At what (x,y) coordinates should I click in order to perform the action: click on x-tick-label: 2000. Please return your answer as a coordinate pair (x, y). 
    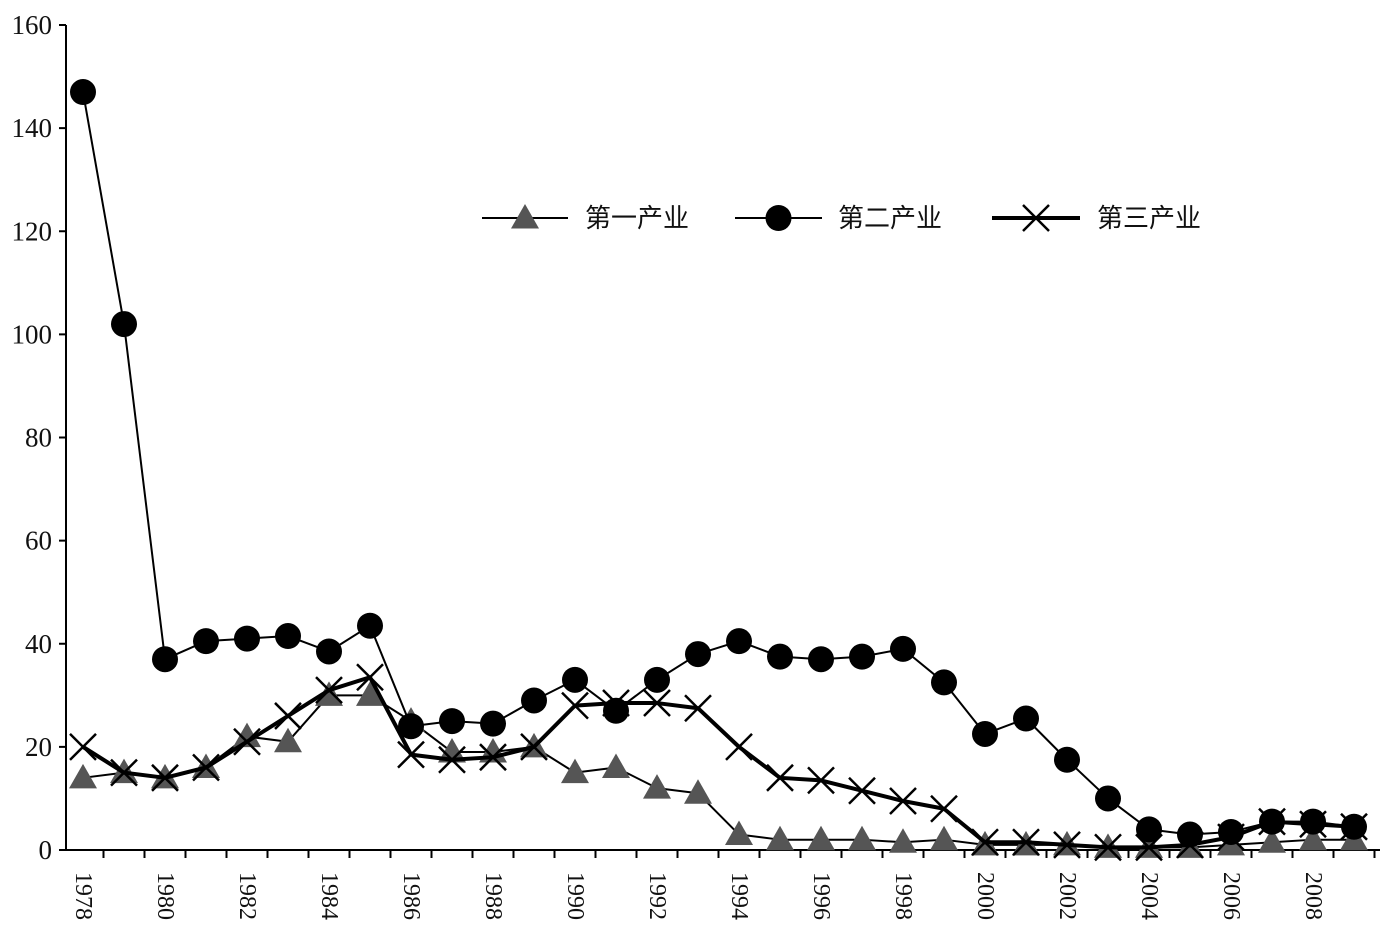
    Looking at the image, I should click on (985, 896).